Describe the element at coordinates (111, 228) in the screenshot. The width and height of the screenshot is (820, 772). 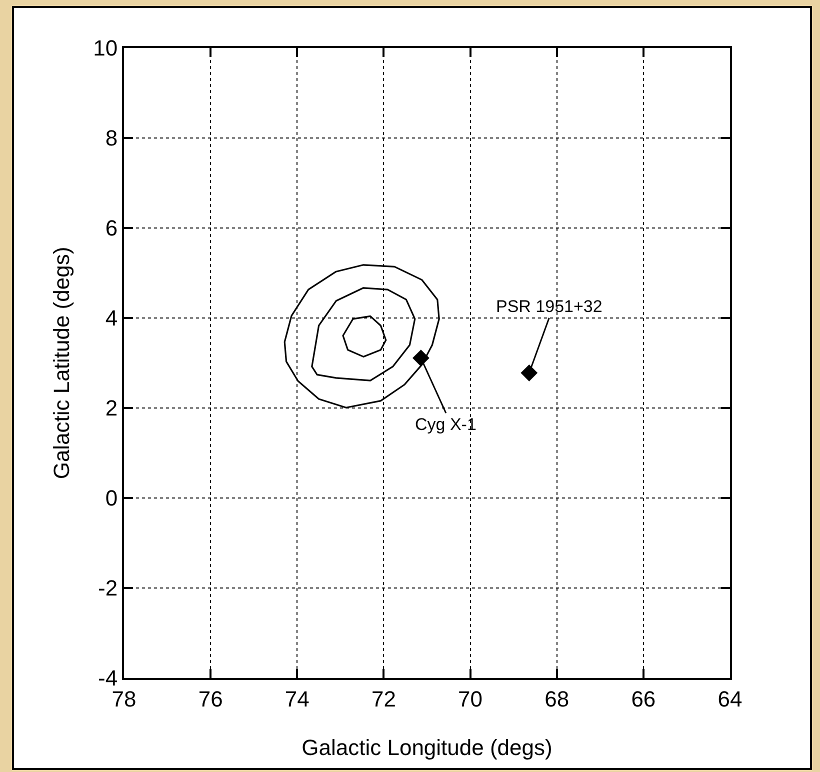
I see `y-tick-label: 6` at that location.